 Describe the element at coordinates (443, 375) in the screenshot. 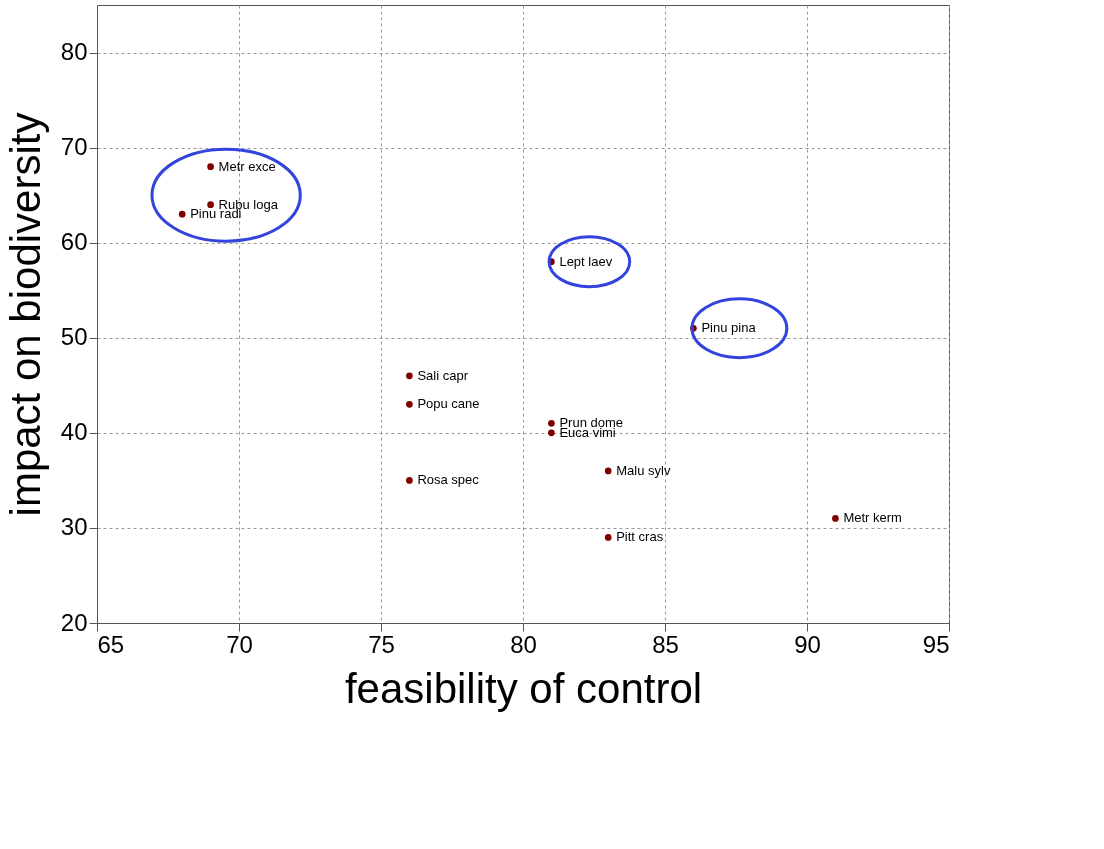

I see `annotation: Sali capr` at that location.